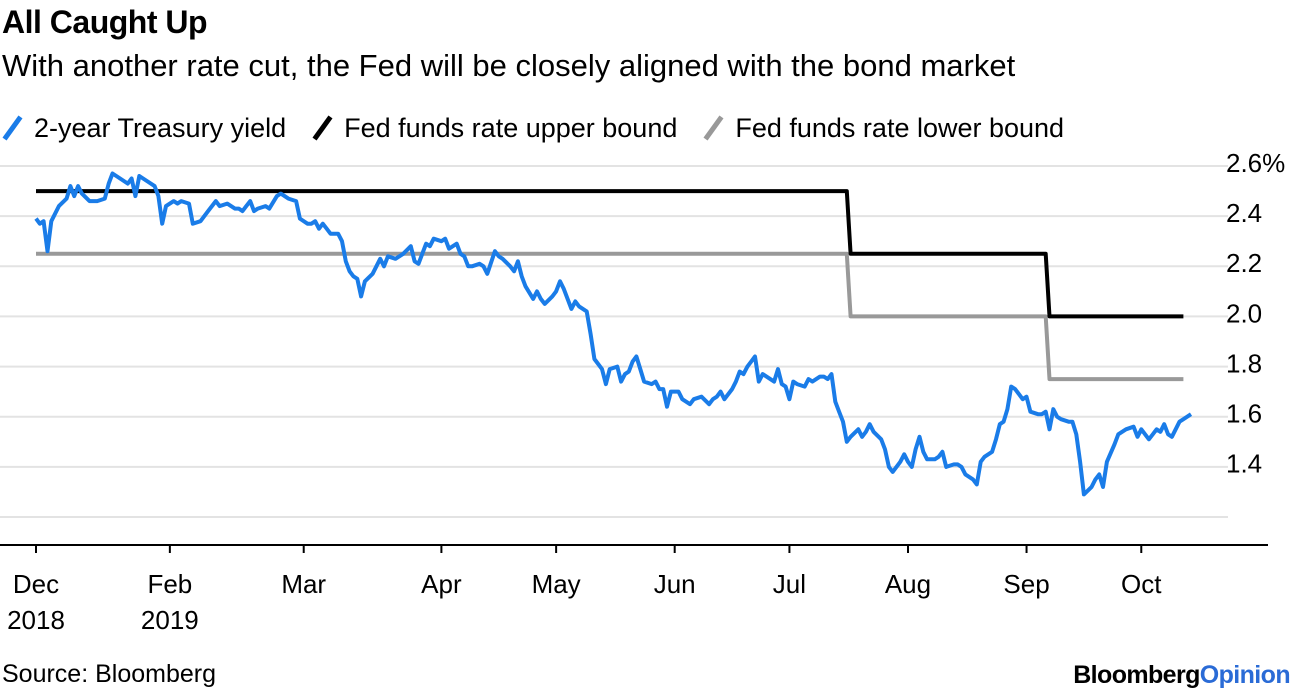  What do you see at coordinates (1244, 464) in the screenshot?
I see `y-tick-label: 1.4` at bounding box center [1244, 464].